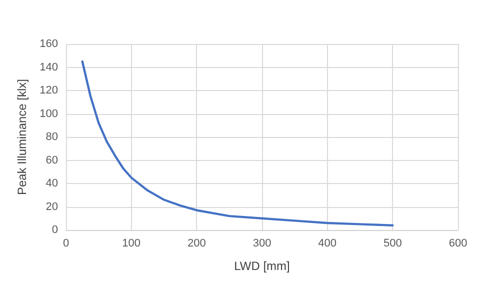 The width and height of the screenshot is (482, 290). I want to click on x-tick-label: 400, so click(327, 244).